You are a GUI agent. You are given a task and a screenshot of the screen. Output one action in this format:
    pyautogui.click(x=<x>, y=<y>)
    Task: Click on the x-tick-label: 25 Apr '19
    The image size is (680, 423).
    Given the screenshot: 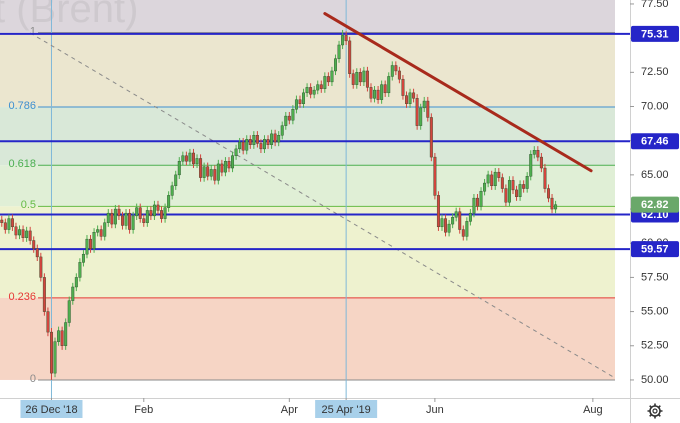 What is the action you would take?
    pyautogui.click(x=346, y=410)
    